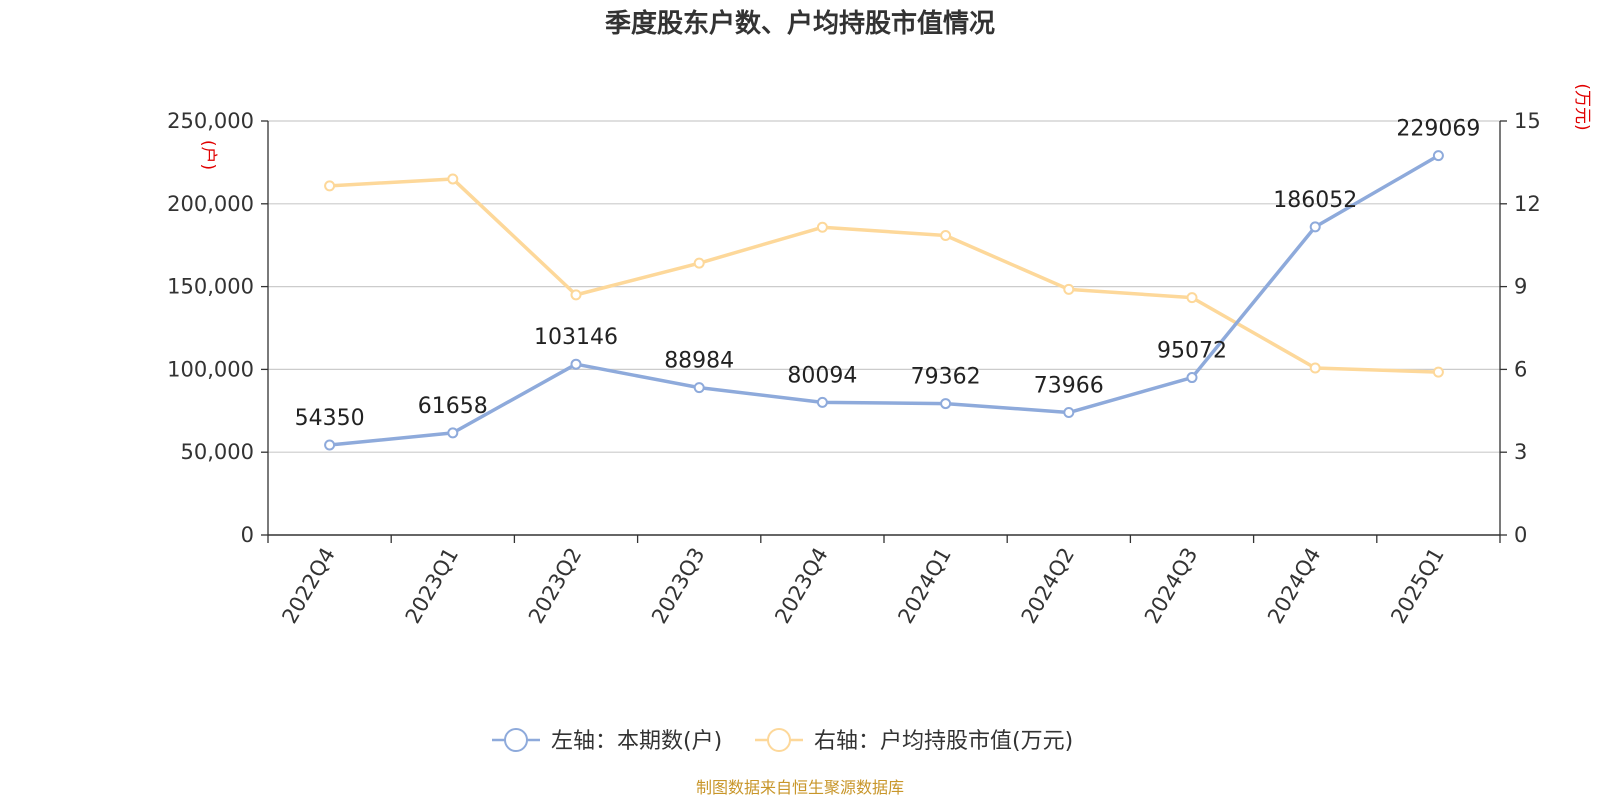 Image resolution: width=1600 pixels, height=800 pixels. Describe the element at coordinates (800, 787) in the screenshot. I see `source-note: 制图数据来自恒生聚源数据库` at that location.